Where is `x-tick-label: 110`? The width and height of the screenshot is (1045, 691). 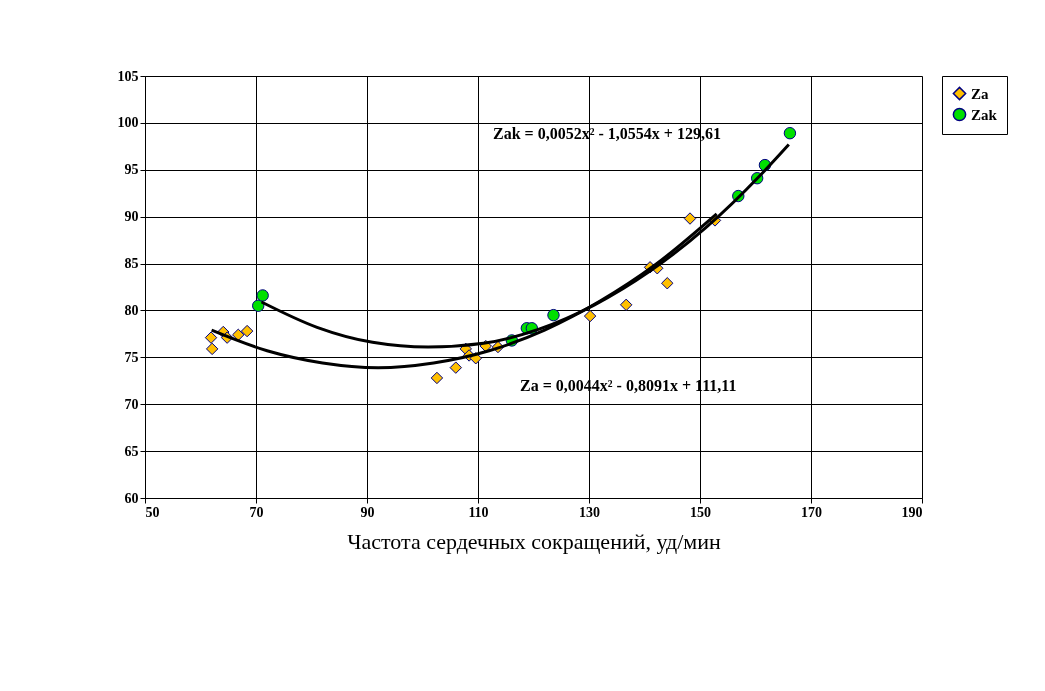 x-tick-label: 110 is located at coordinates (478, 512).